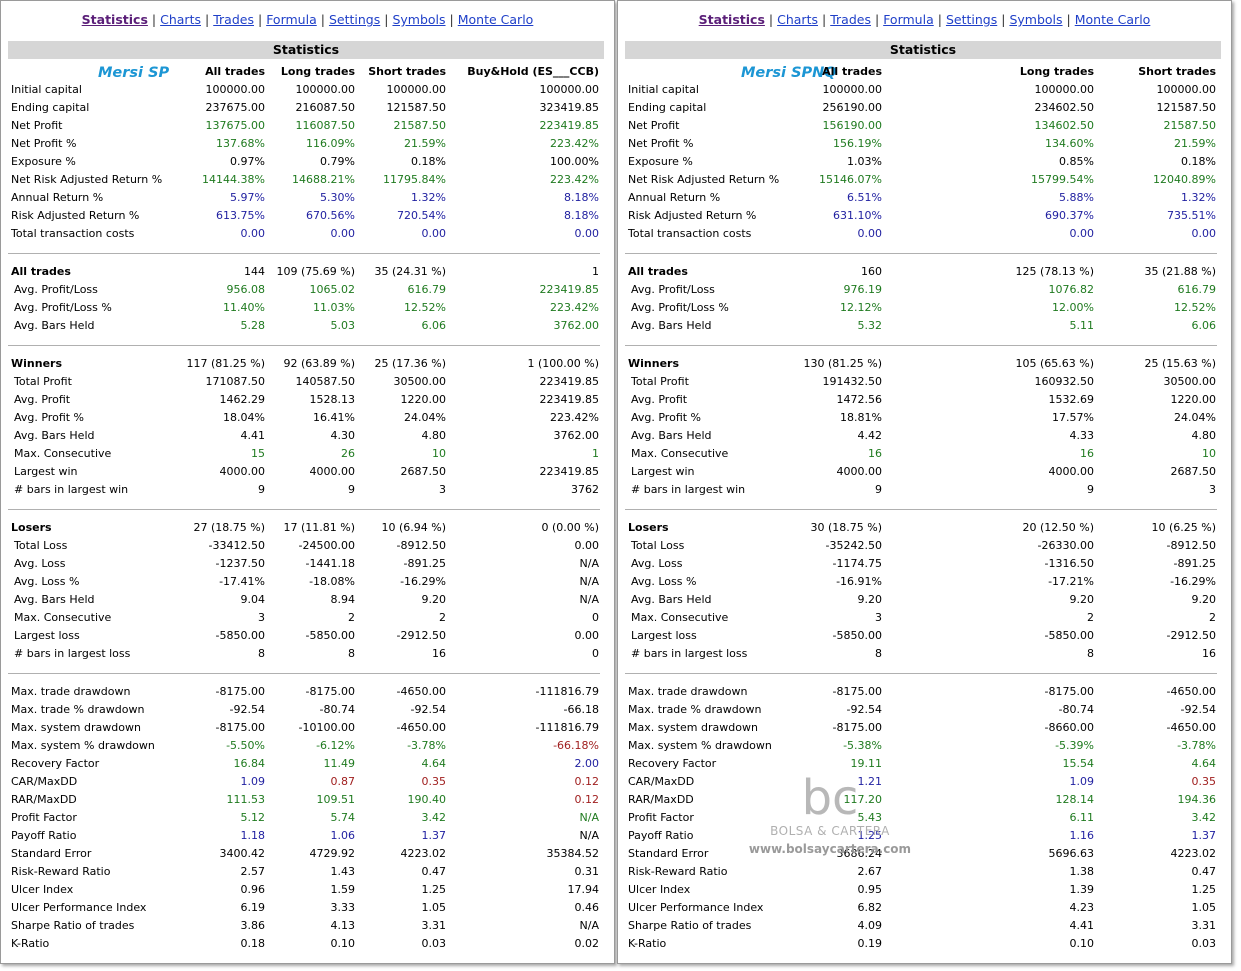 The height and width of the screenshot is (971, 1241). I want to click on row-value: -5850.00, so click(330, 635).